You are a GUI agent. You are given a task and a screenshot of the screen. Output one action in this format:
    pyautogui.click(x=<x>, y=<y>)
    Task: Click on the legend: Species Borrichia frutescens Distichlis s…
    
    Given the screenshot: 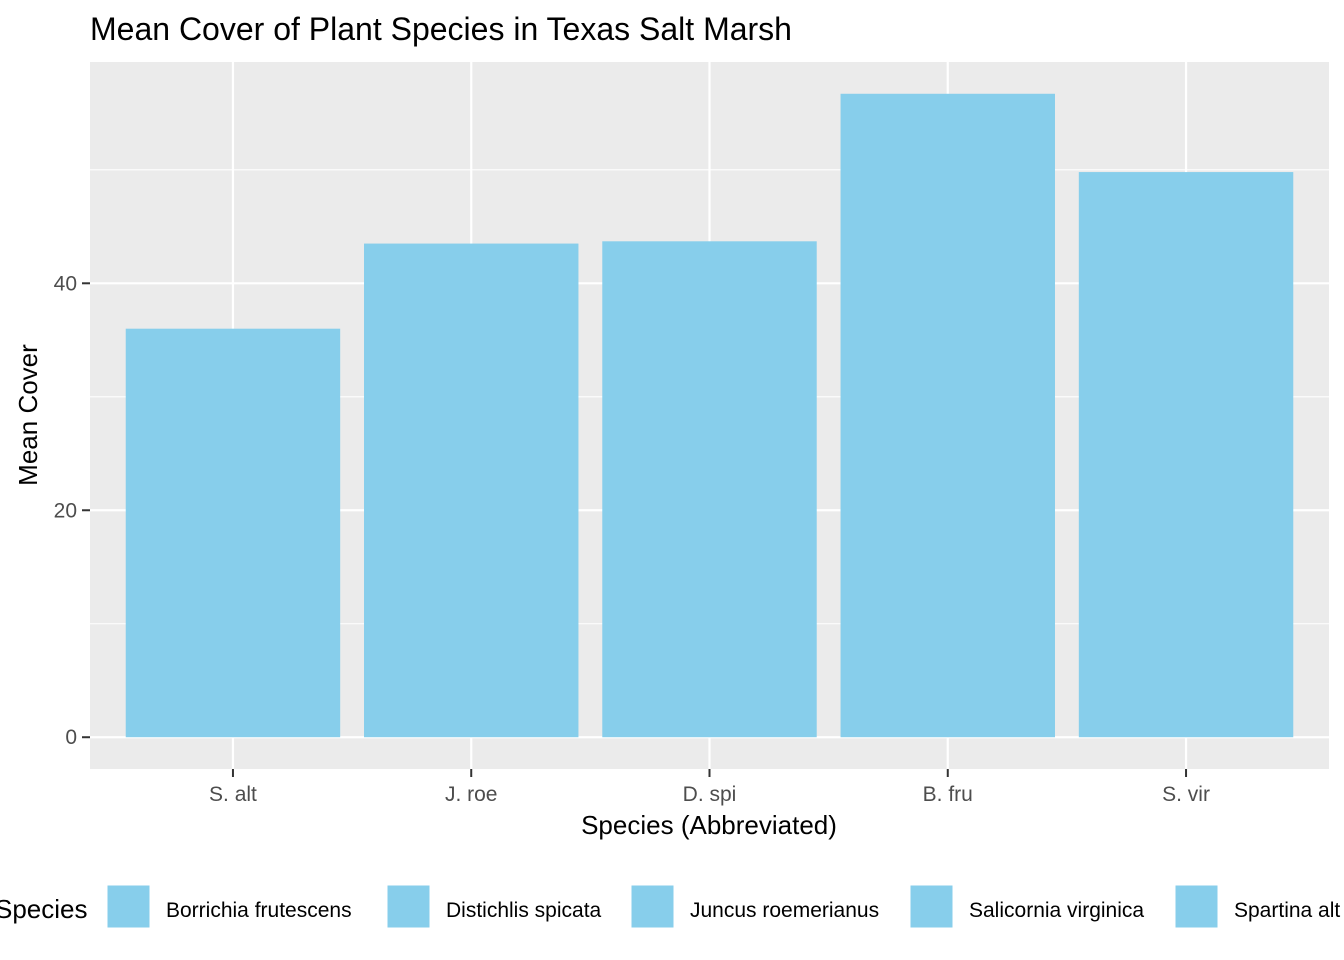 What is the action you would take?
    pyautogui.click(x=670, y=906)
    